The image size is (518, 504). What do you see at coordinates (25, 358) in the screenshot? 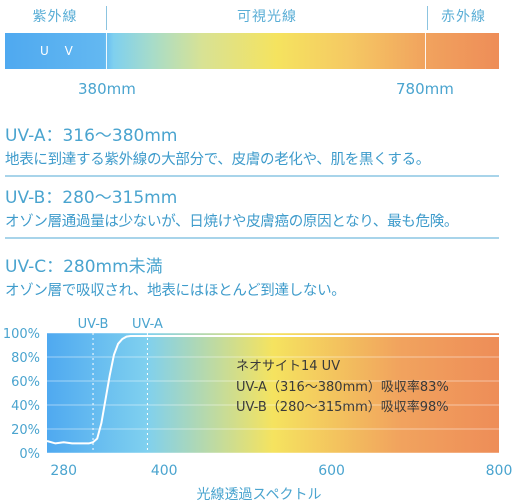
I see `y-tick-label: 80%` at bounding box center [25, 358].